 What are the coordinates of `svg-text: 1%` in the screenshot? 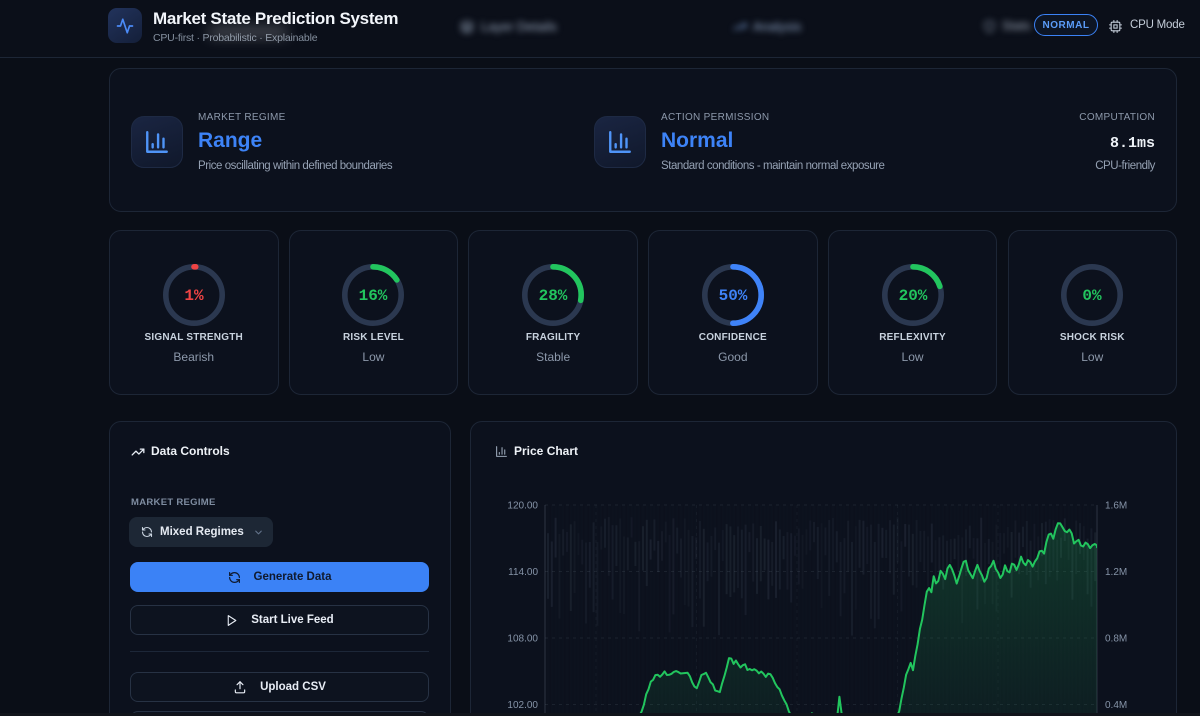 It's located at (194, 296).